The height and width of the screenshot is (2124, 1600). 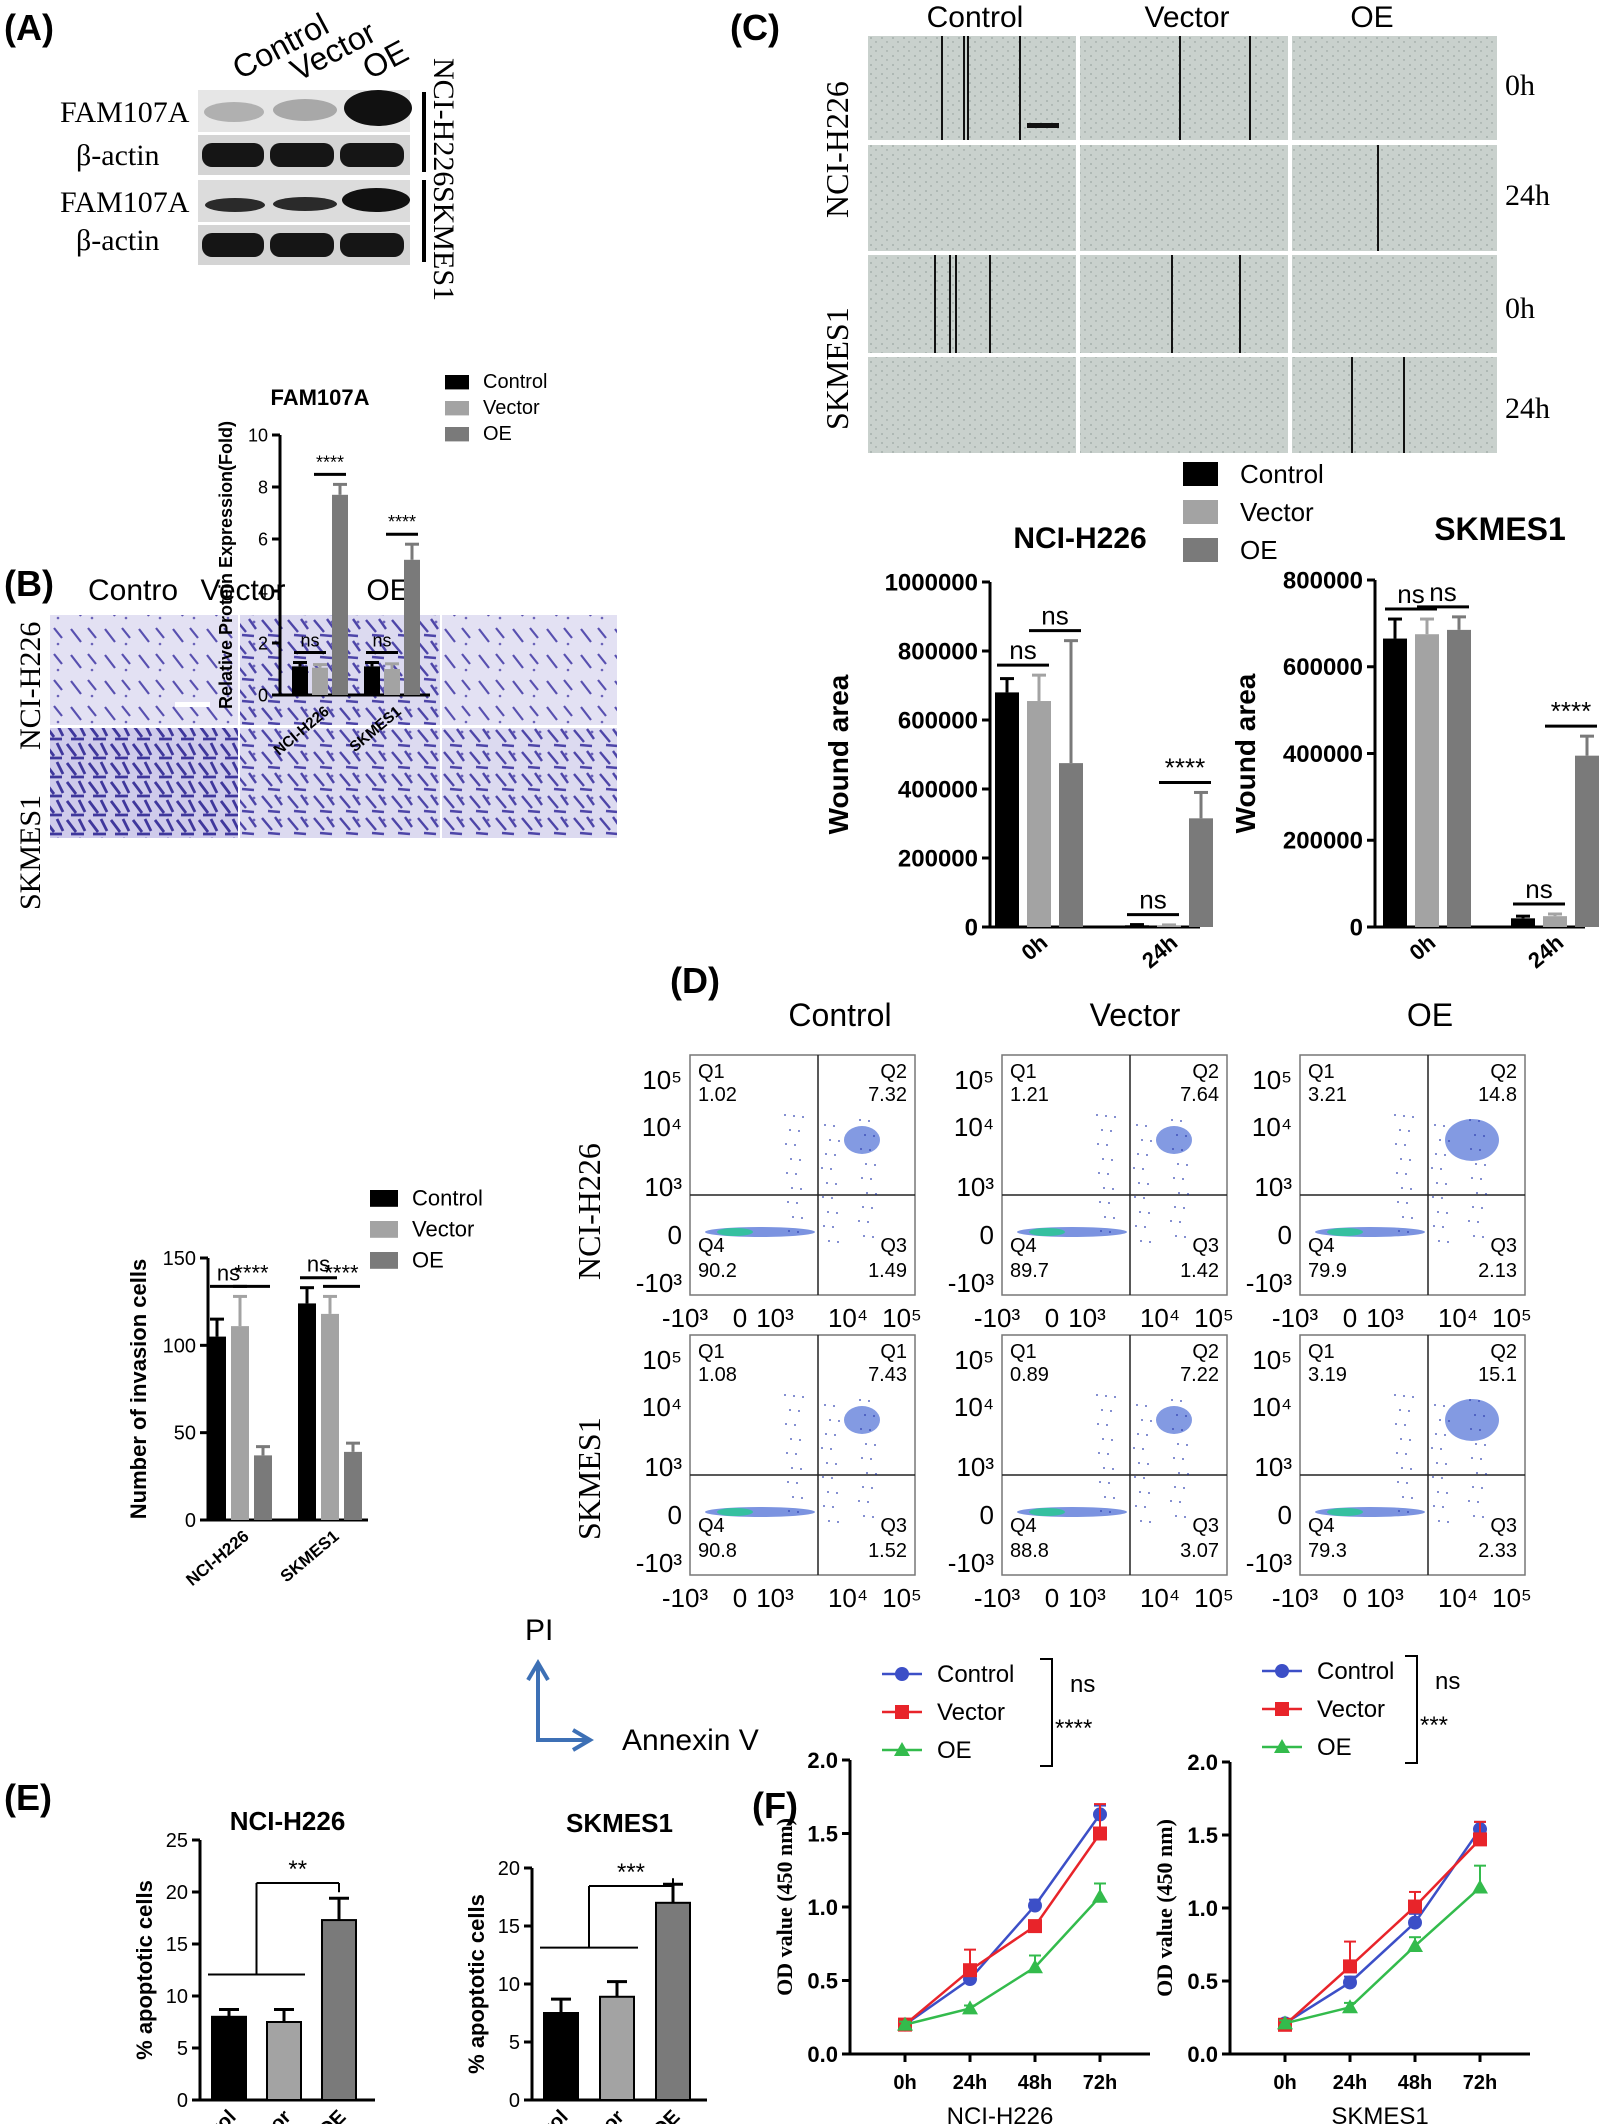 I want to click on flow-xtick: -10³, so click(x=1295, y=1318).